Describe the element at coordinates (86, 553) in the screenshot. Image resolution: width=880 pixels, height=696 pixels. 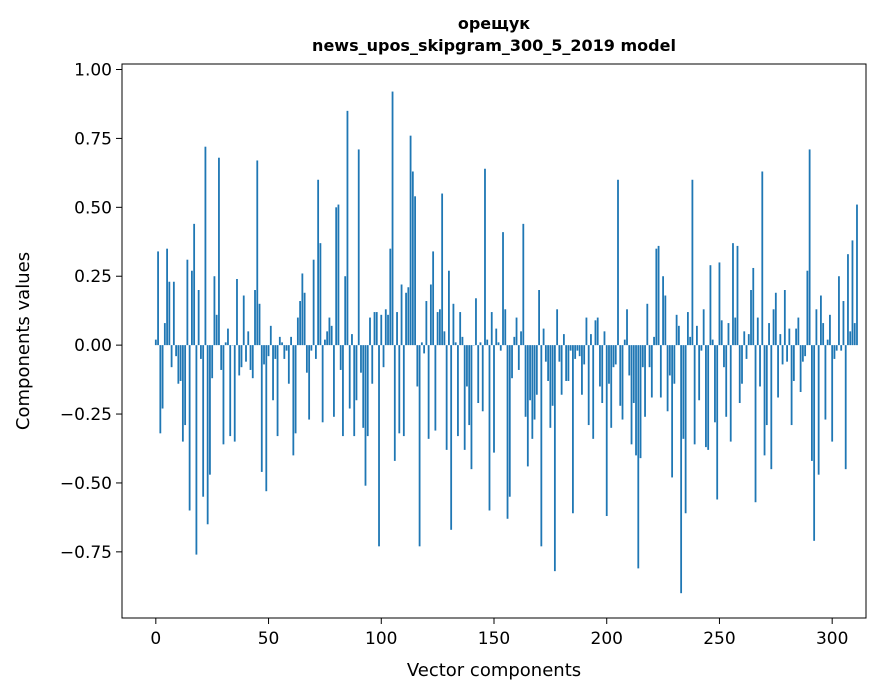
I see `y-tick-label-7: −0.75` at that location.